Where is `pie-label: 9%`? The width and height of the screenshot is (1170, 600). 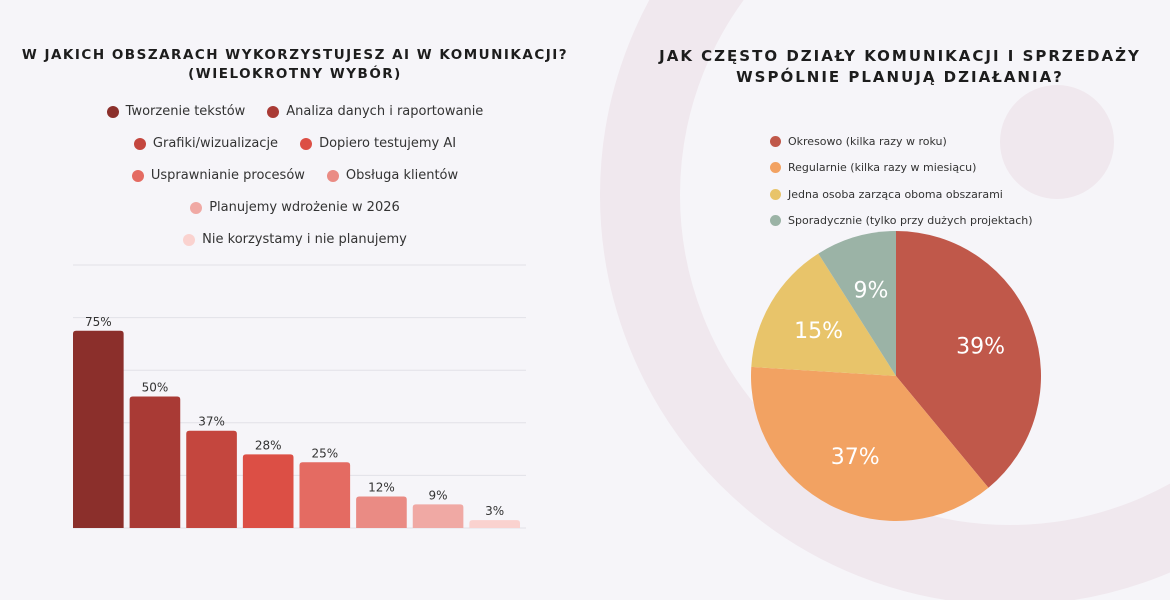 pie-label: 9% is located at coordinates (870, 291).